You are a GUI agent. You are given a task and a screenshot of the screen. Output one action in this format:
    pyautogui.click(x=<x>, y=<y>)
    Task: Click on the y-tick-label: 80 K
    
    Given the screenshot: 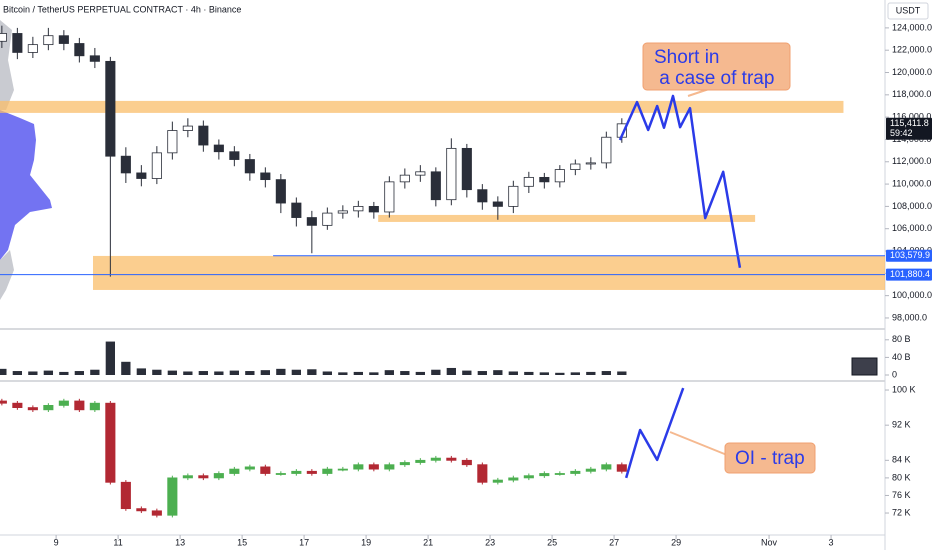 What is the action you would take?
    pyautogui.click(x=901, y=477)
    